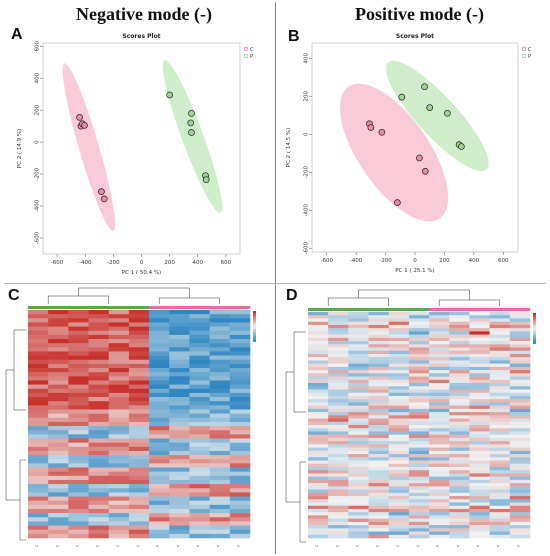 The image size is (550, 556). What do you see at coordinates (254, 329) in the screenshot?
I see `heat-c-colorkey-swatch` at bounding box center [254, 329].